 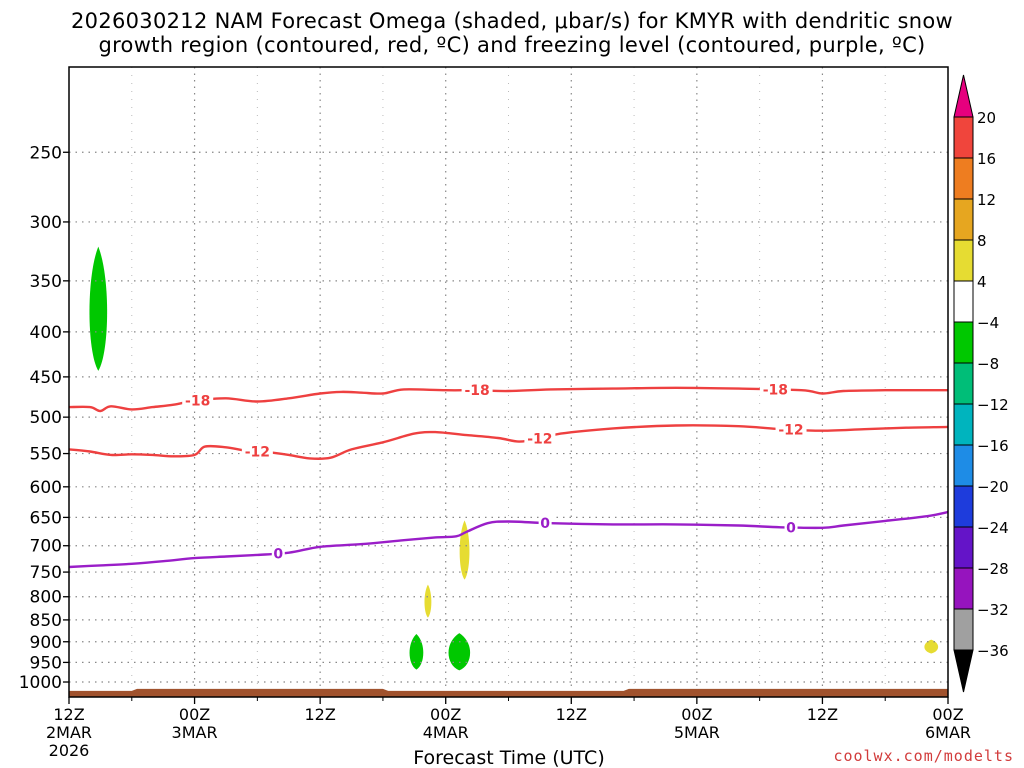 What do you see at coordinates (195, 732) in the screenshot?
I see `x-tick-label: 3MAR` at bounding box center [195, 732].